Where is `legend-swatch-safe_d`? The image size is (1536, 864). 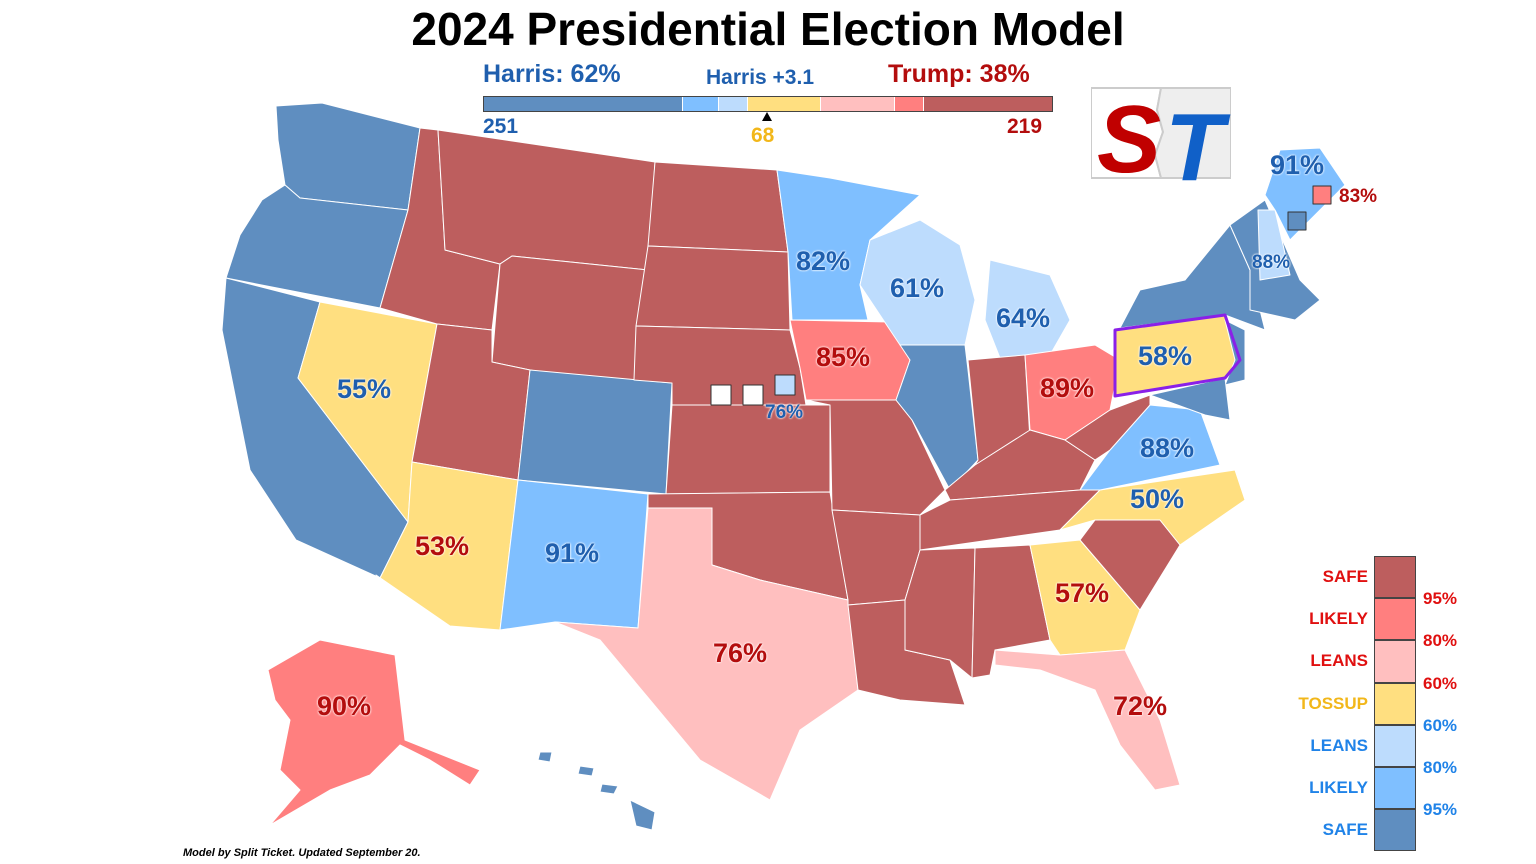 legend-swatch-safe_d is located at coordinates (1395, 830).